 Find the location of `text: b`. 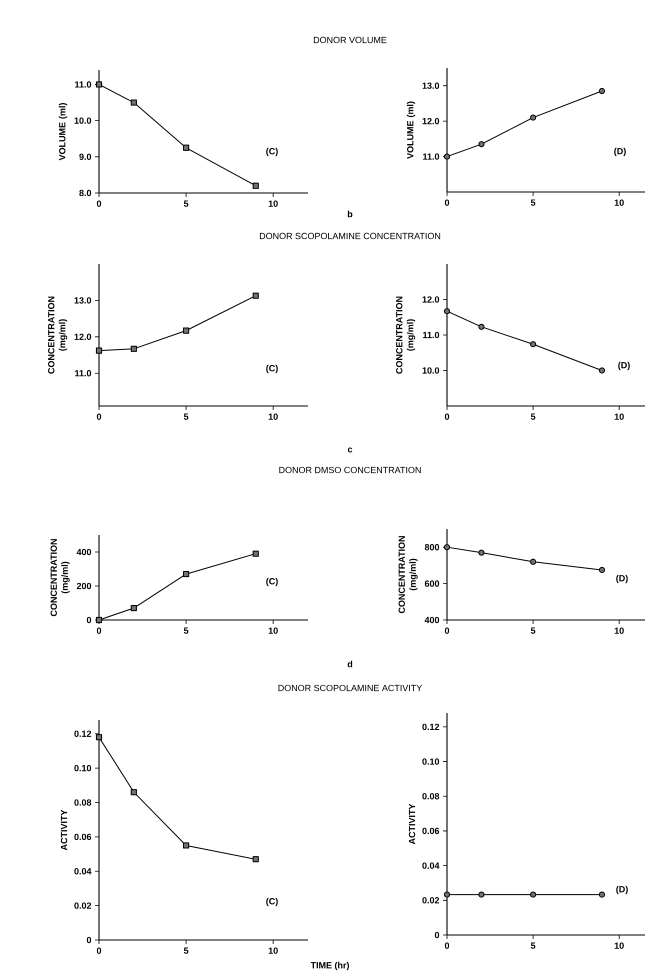

text: b is located at coordinates (350, 214).